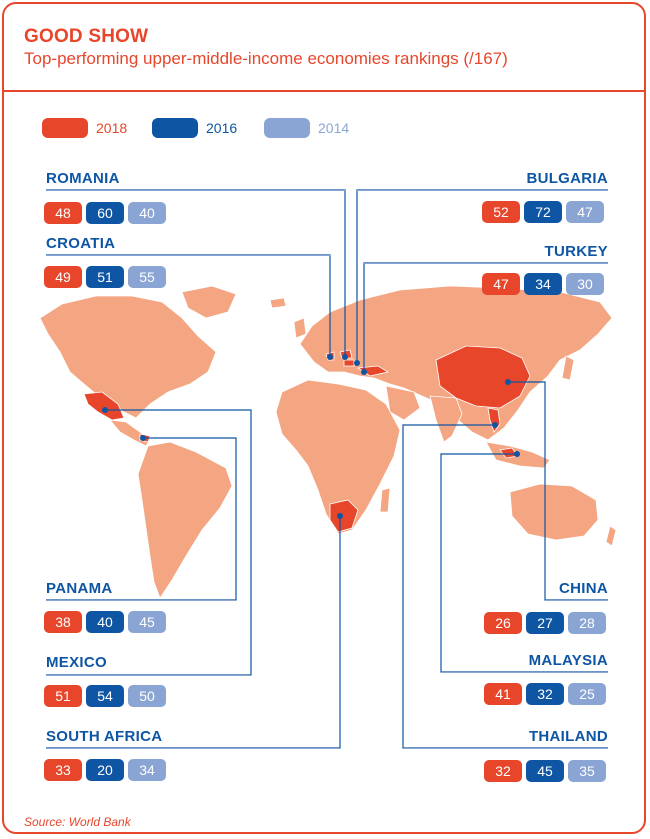  I want to click on legend-item-2016: 2016, so click(194, 128).